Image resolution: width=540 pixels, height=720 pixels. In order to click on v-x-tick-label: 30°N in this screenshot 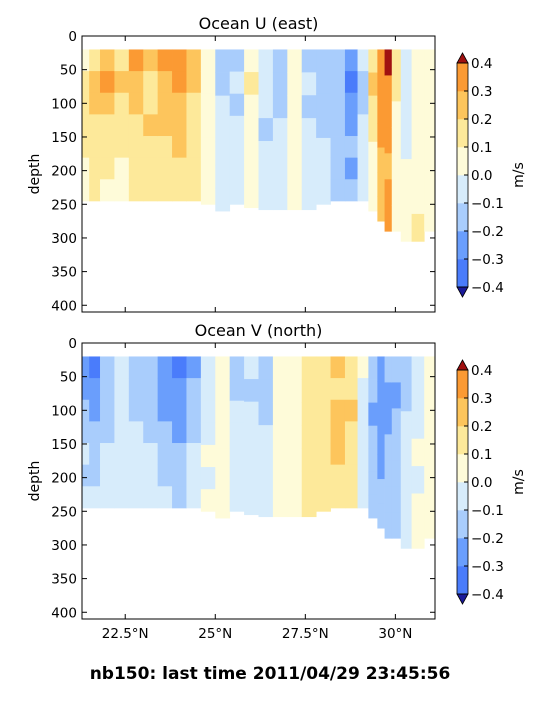, I will do `click(395, 634)`.